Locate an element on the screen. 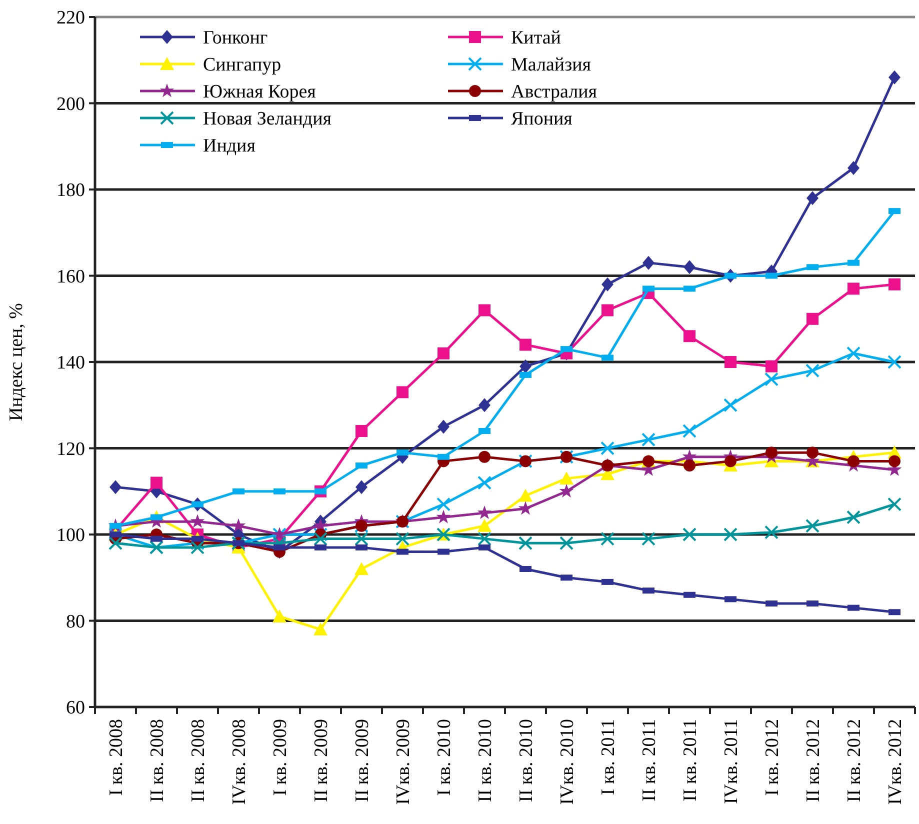  x-tick-label: IVкв. 2011 is located at coordinates (731, 761).